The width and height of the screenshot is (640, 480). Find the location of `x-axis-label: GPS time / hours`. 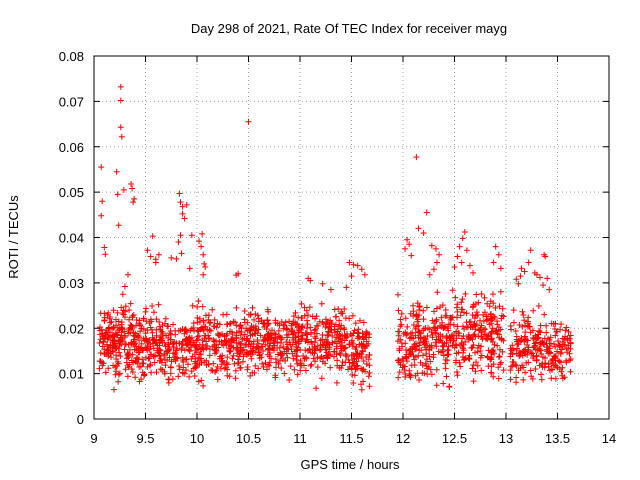

x-axis-label: GPS time / hours is located at coordinates (350, 464).